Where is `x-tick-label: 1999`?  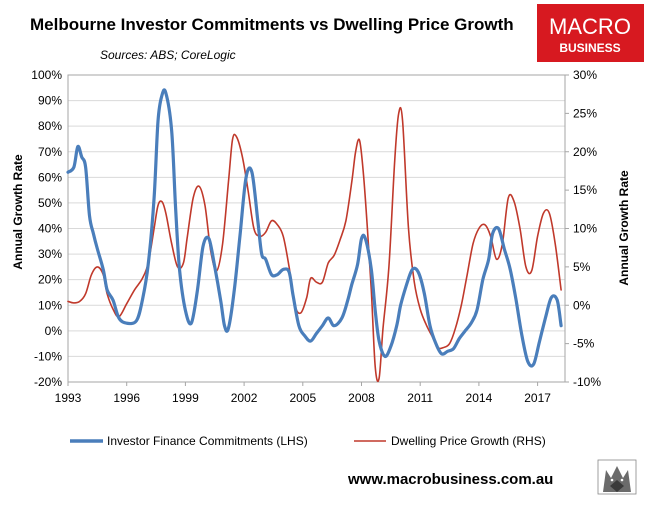 x-tick-label: 1999 is located at coordinates (185, 398).